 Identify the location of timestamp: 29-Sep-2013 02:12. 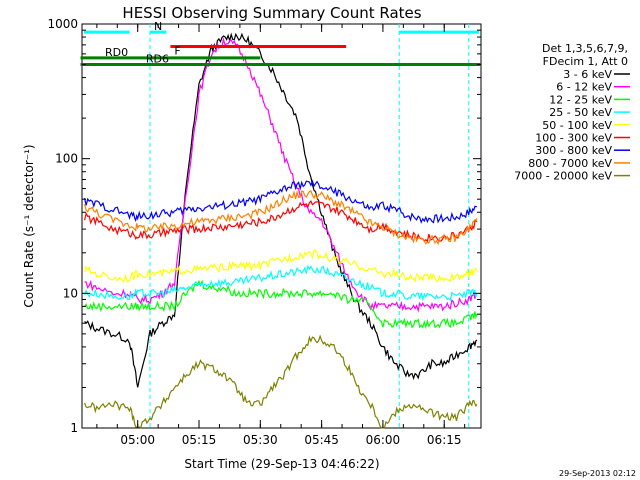
(597, 473).